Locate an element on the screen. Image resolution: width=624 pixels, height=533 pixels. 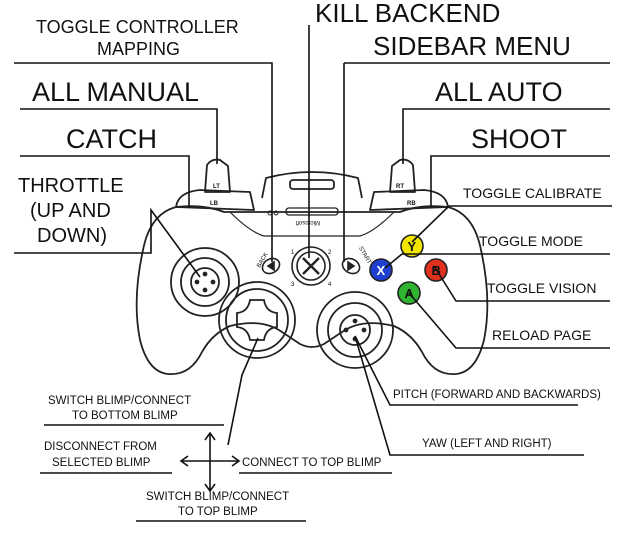
line-all-manual is located at coordinates (119, 136).